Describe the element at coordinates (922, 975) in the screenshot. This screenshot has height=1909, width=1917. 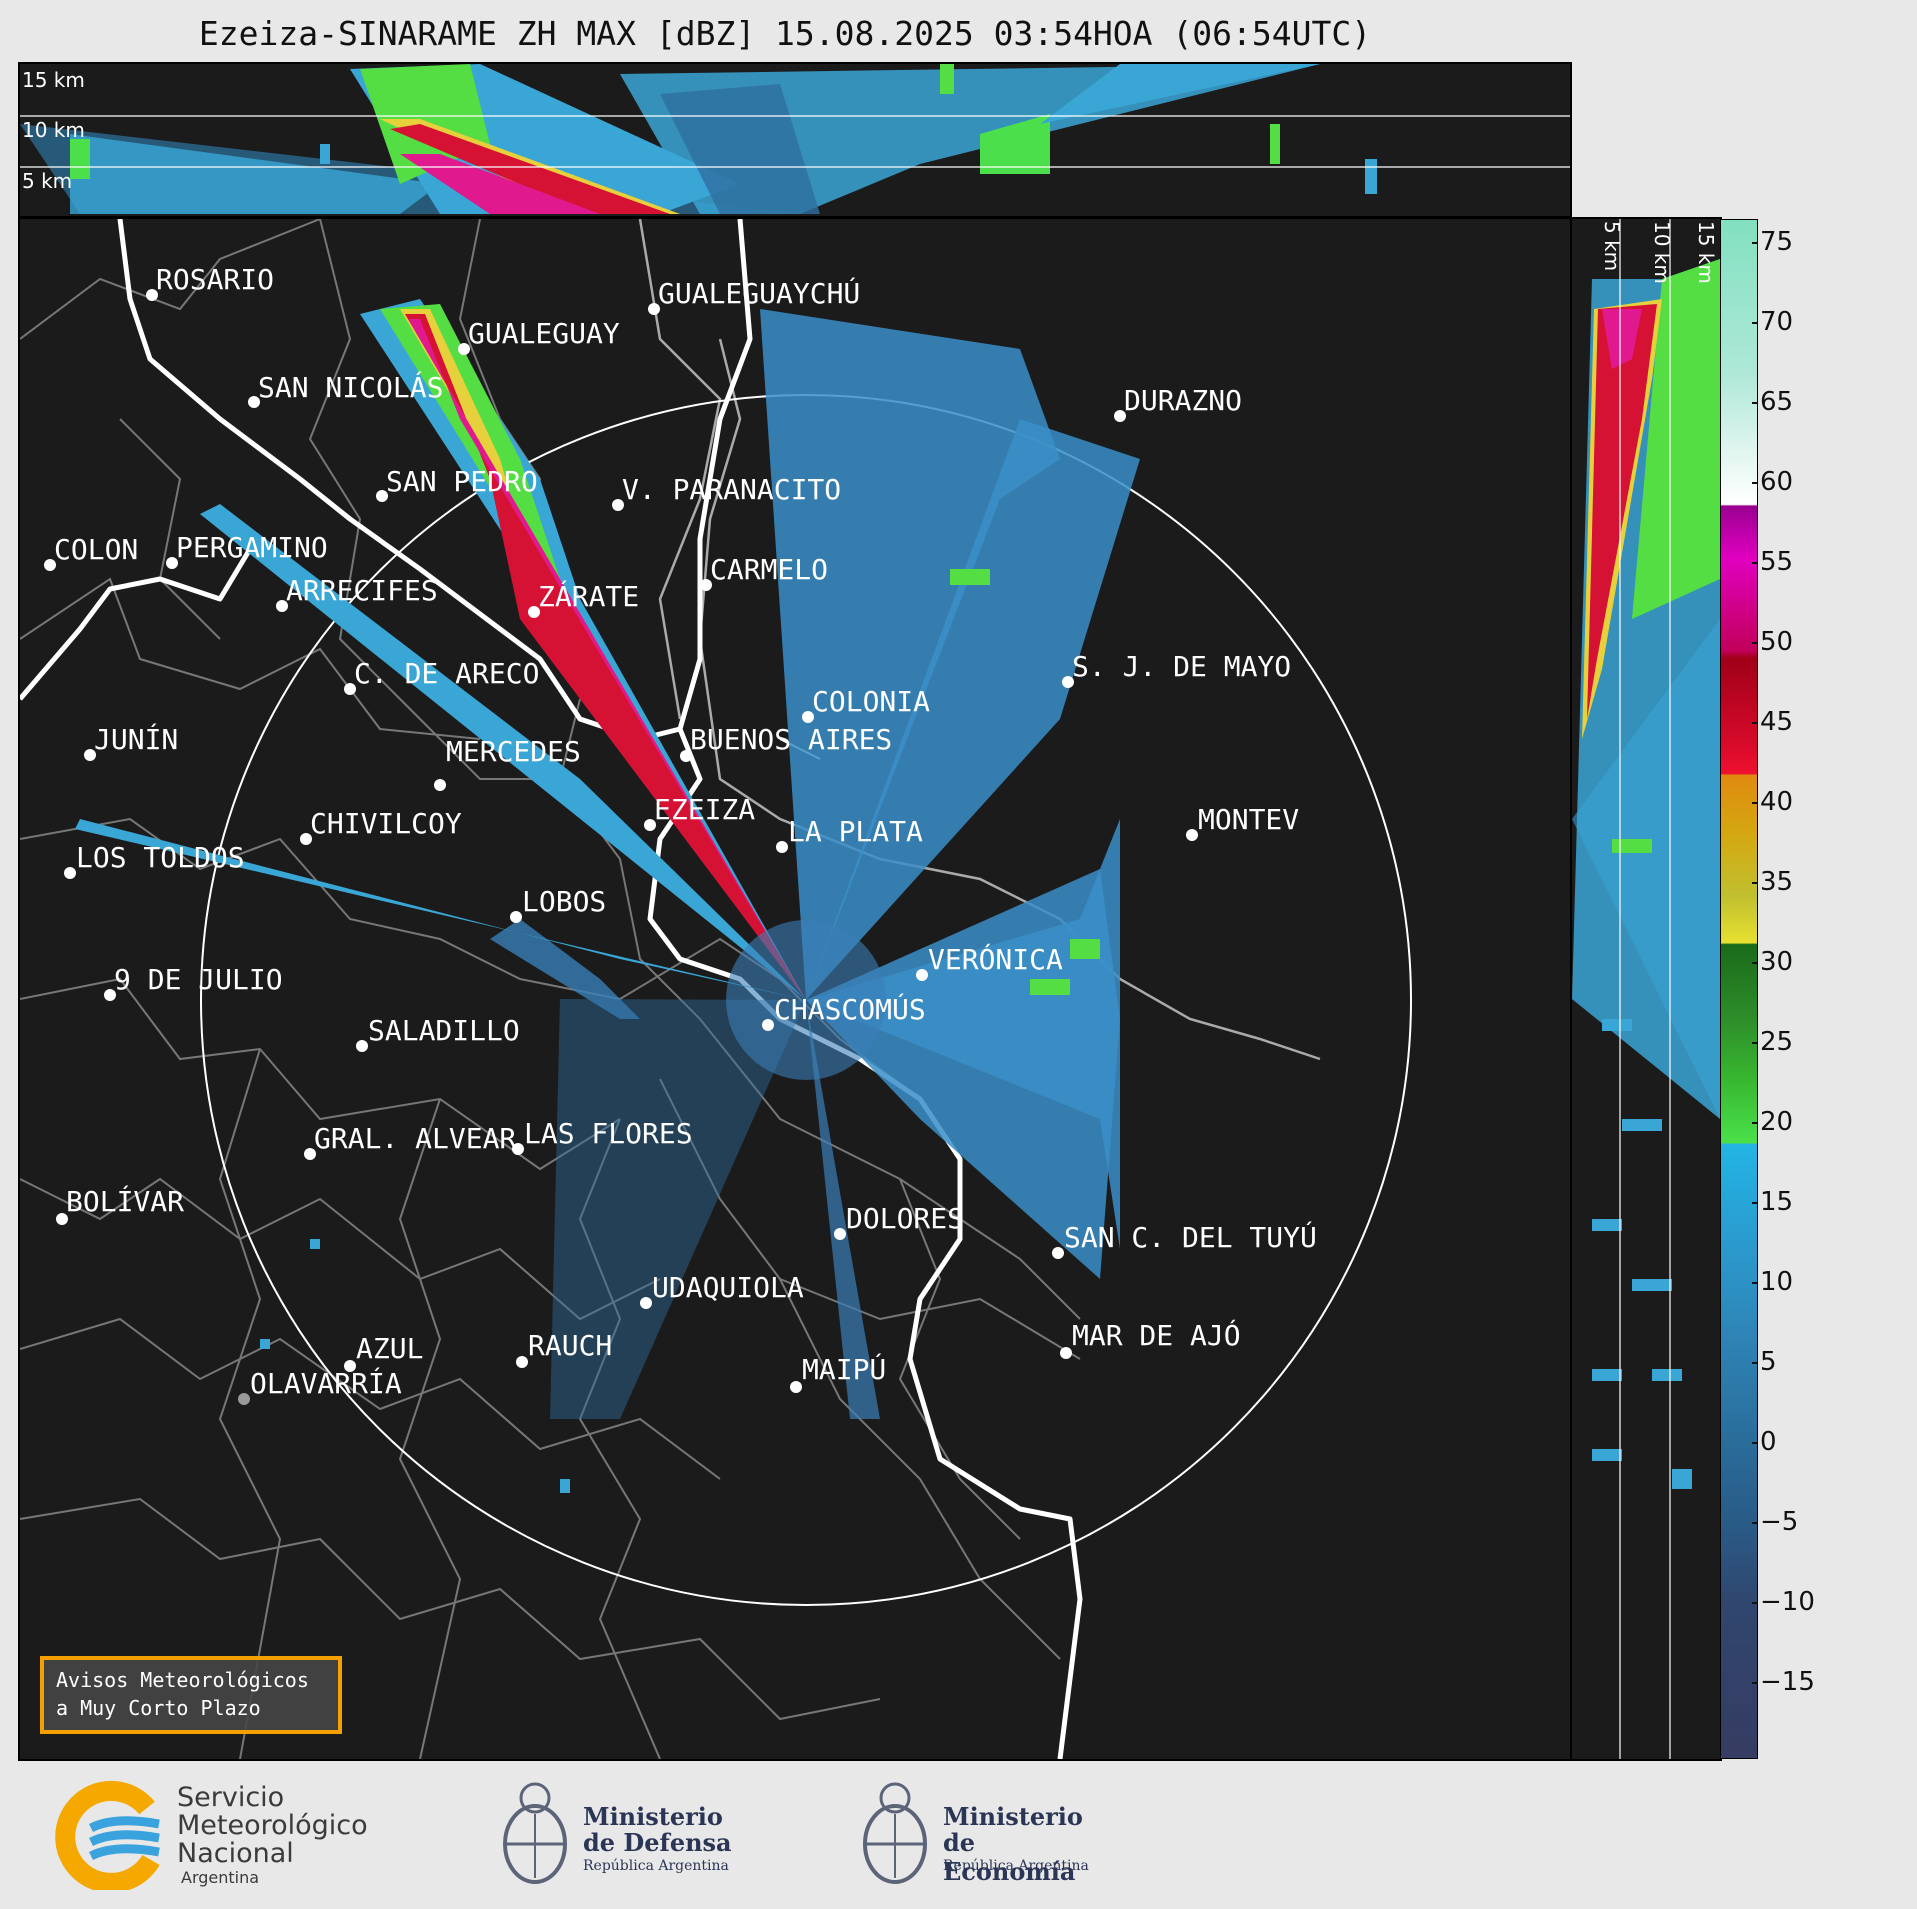
I see `city-dot-veronica` at that location.